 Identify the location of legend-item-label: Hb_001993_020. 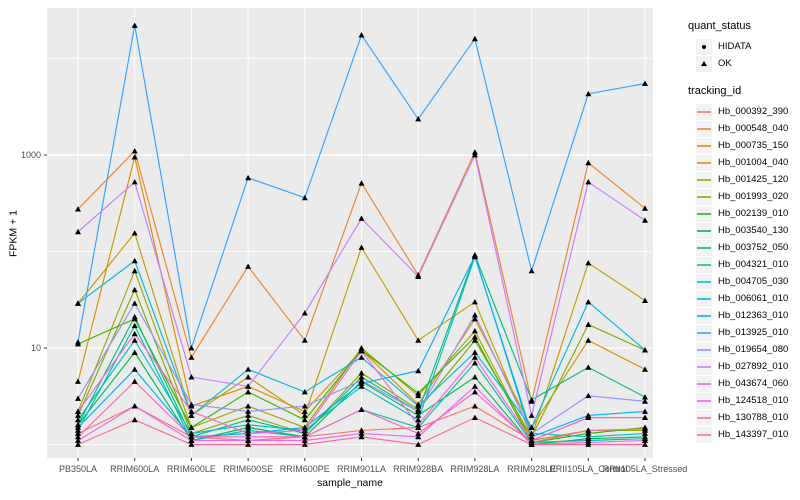
(753, 196).